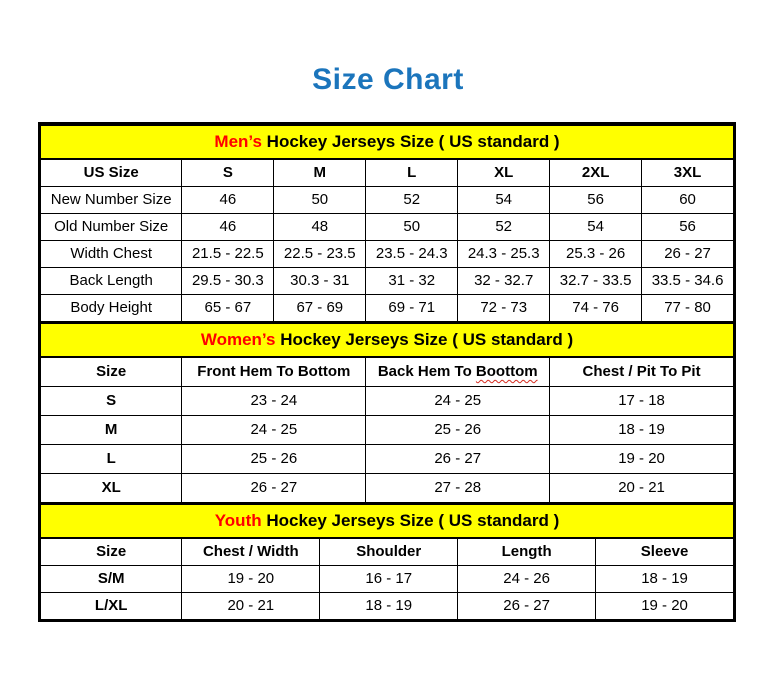 The image size is (776, 692). What do you see at coordinates (504, 254) in the screenshot?
I see `value-cell: 24.3 - 25.3` at bounding box center [504, 254].